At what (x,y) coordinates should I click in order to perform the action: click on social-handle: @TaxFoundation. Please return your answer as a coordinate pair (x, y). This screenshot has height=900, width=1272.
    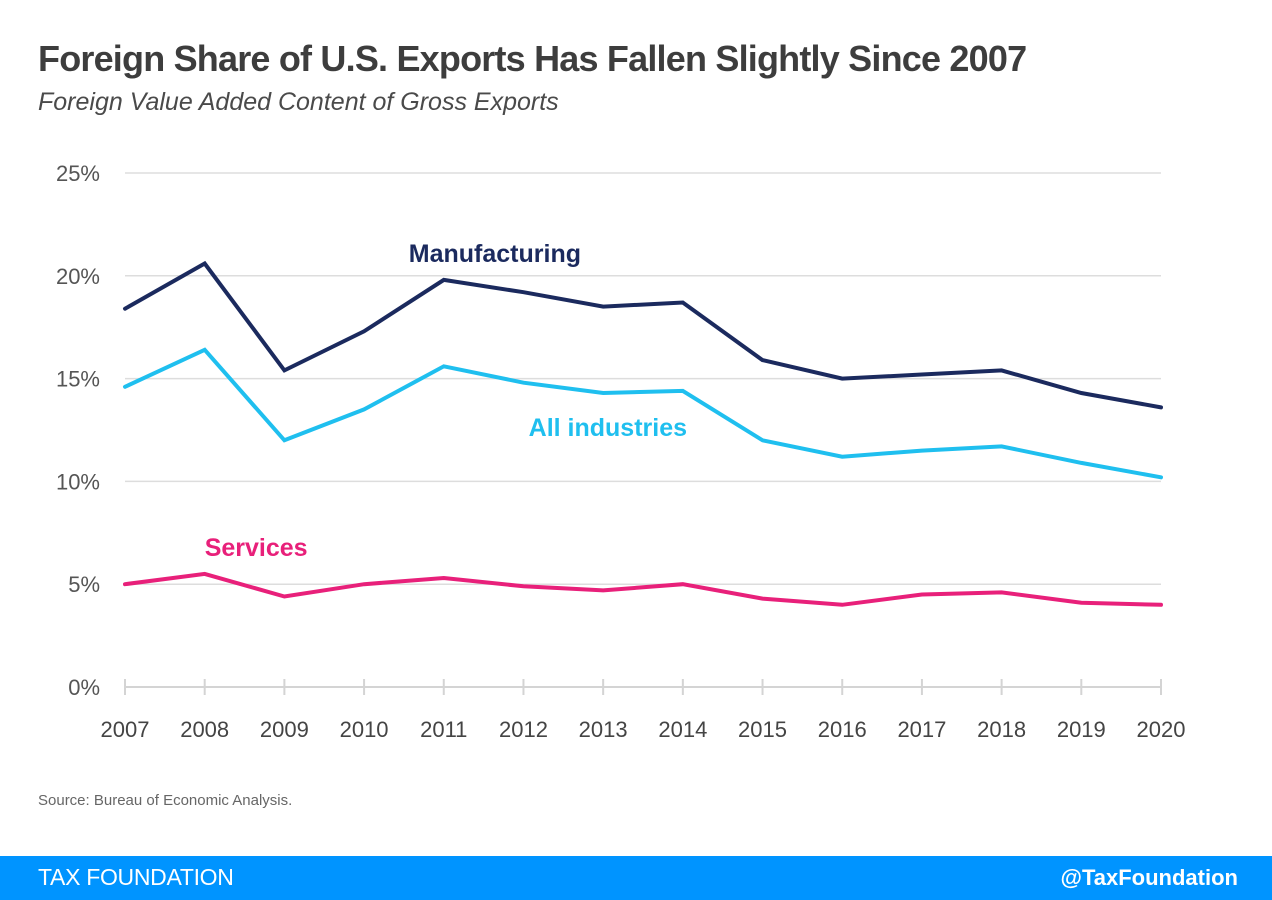
    Looking at the image, I should click on (1149, 877).